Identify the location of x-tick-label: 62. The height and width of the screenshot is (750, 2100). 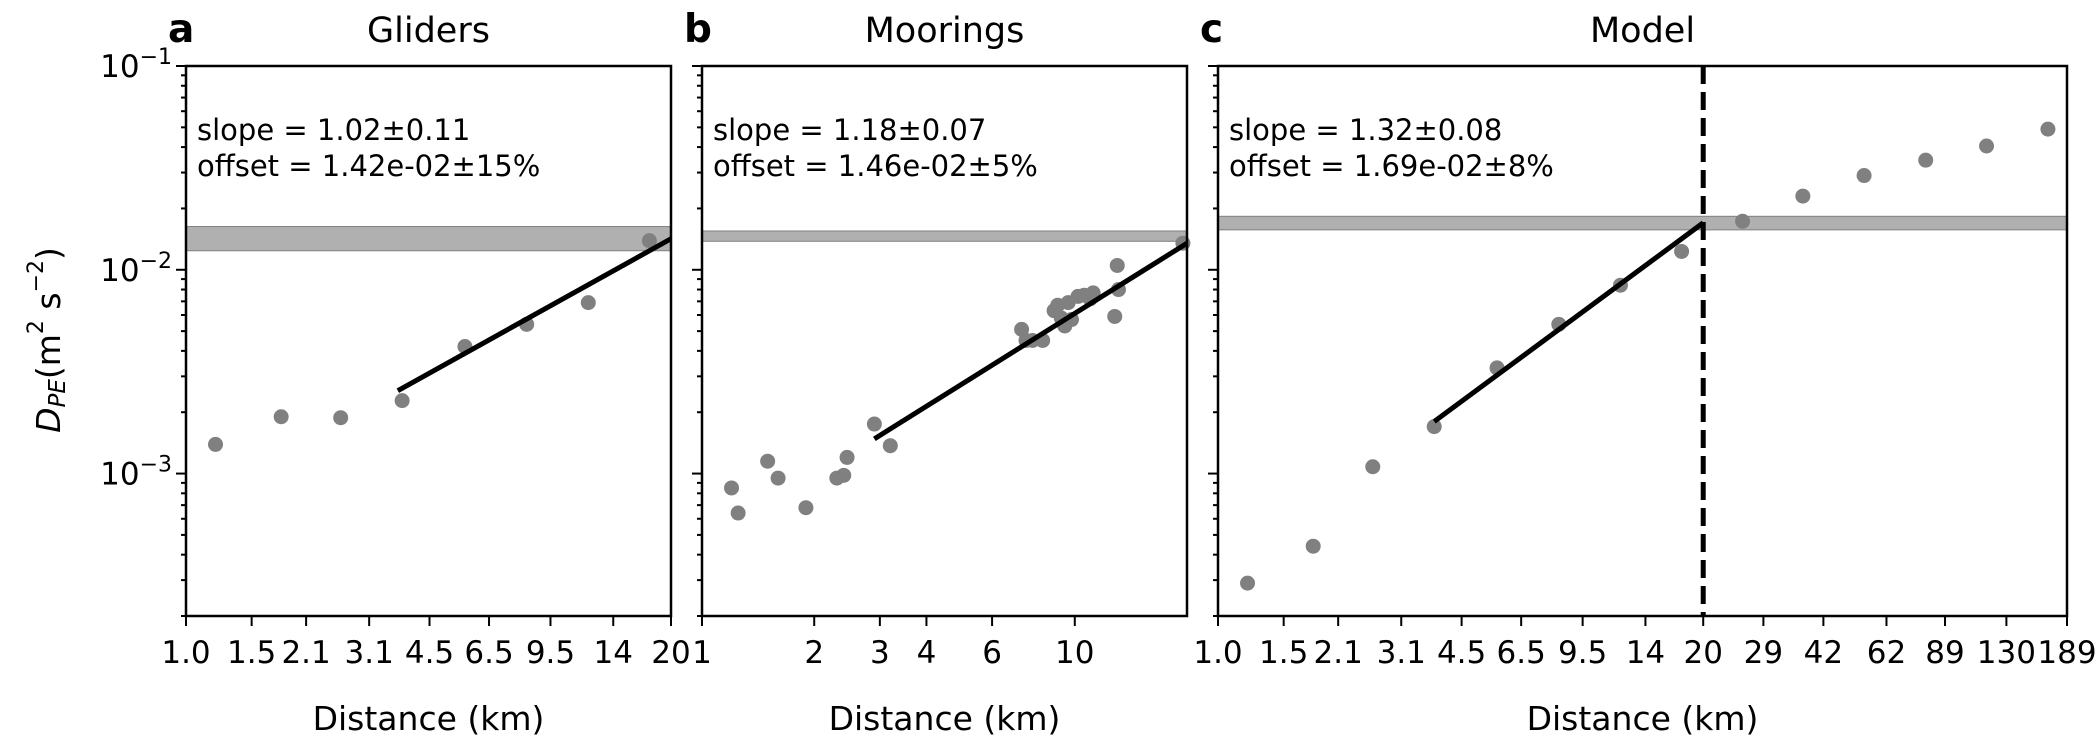
(1886, 653).